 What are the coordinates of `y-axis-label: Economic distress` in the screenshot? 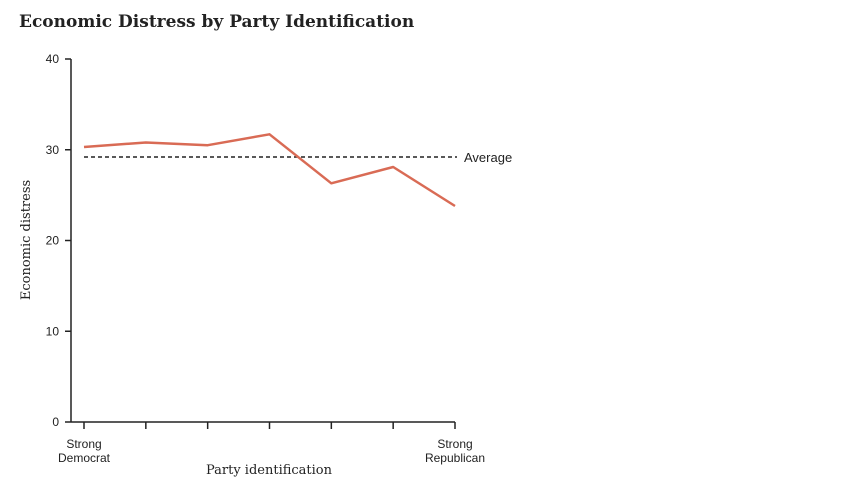 It's located at (26, 240).